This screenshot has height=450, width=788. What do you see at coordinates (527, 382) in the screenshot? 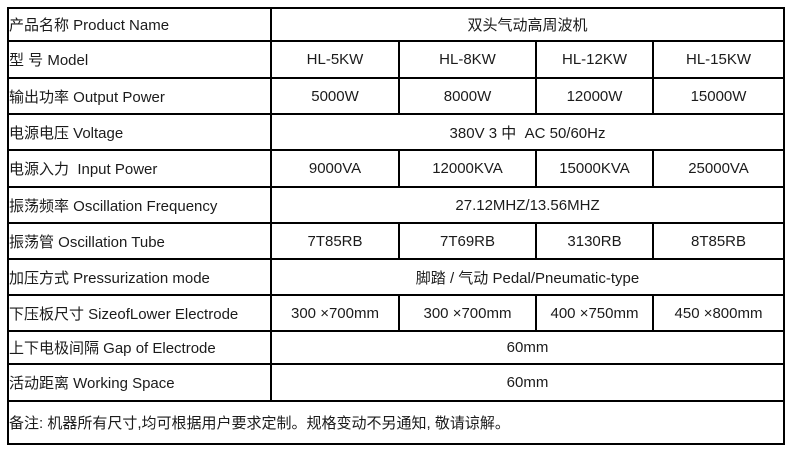
I see `working-space-value: 60mm` at bounding box center [527, 382].